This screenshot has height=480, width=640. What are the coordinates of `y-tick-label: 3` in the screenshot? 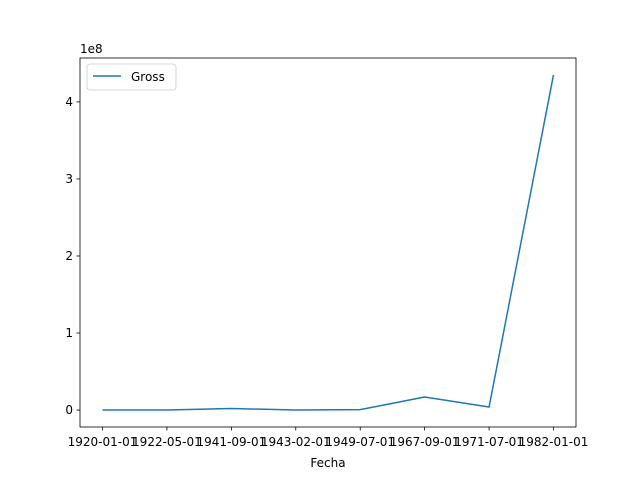 It's located at (69, 179).